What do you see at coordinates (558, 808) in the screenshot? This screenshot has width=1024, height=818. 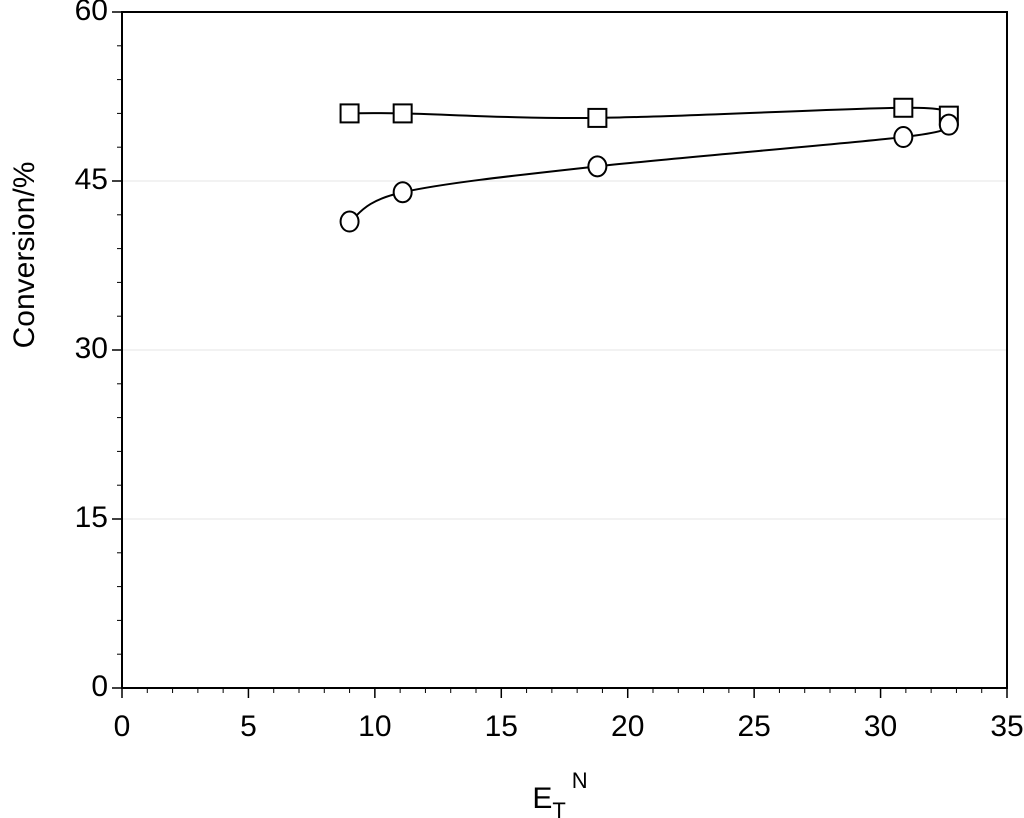 I see `x-label-subscript: T` at bounding box center [558, 808].